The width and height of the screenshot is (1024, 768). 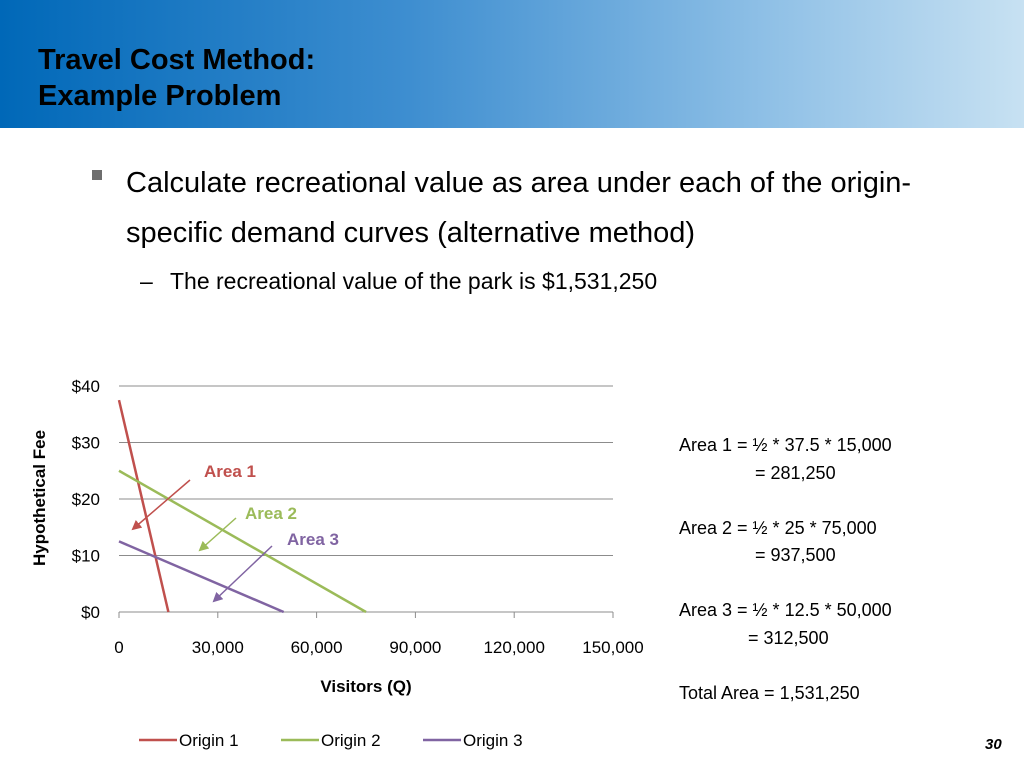 I want to click on y-axis-title: Hypothetical Fee, so click(x=39, y=498).